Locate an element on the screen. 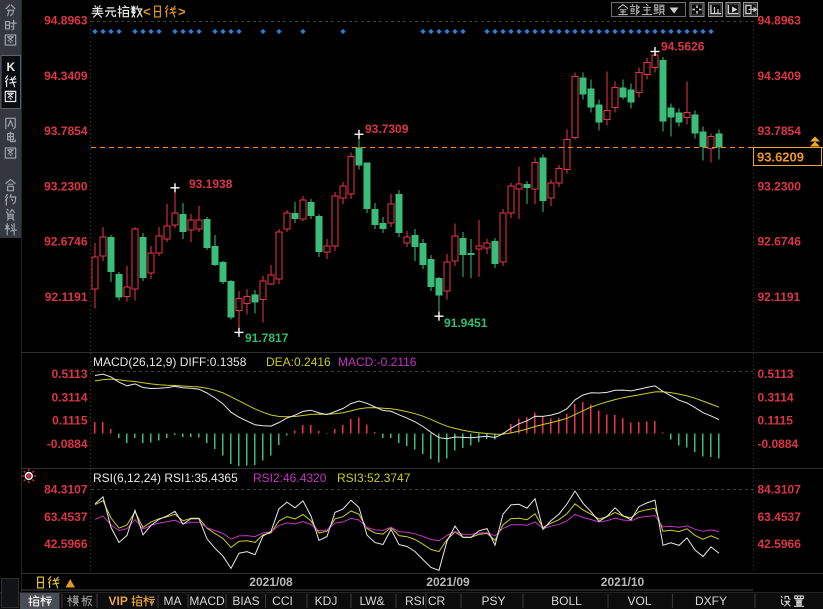 This screenshot has height=609, width=823. svg-text: BIAS is located at coordinates (245, 601).